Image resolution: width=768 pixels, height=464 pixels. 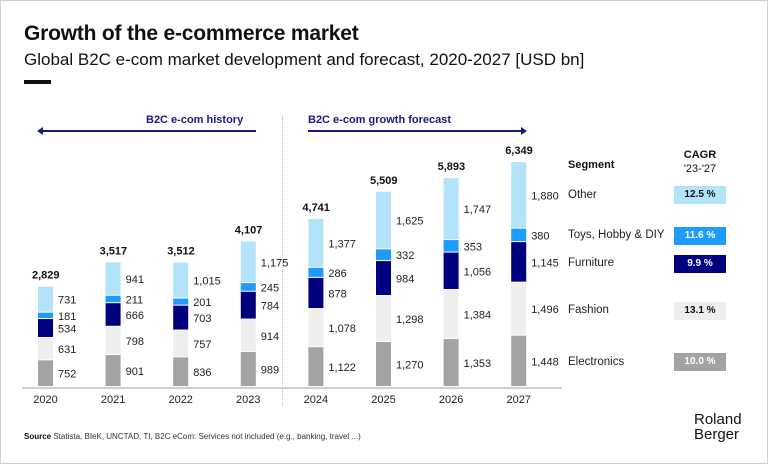 I want to click on bar-segment-fashion-2025, so click(x=383, y=318).